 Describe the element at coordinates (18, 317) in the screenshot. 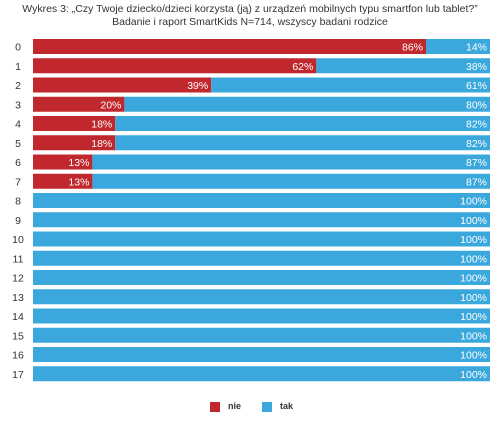

I see `category-label: 14` at that location.